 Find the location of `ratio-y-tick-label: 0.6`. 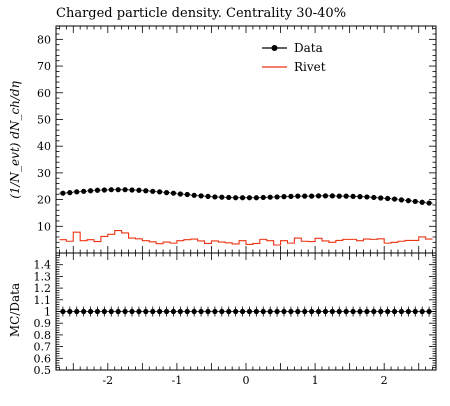

ratio-y-tick-label: 0.6 is located at coordinates (43, 358).